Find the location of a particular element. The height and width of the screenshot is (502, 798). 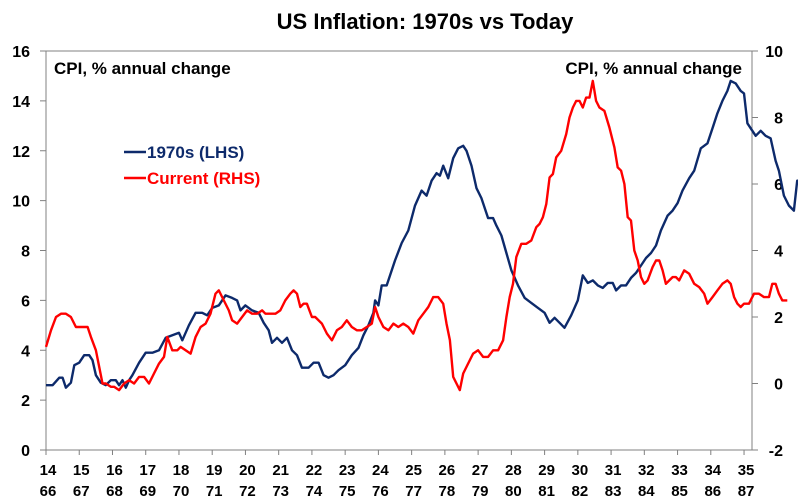

right-axis-annotation: CPI, % annual change is located at coordinates (653, 68).